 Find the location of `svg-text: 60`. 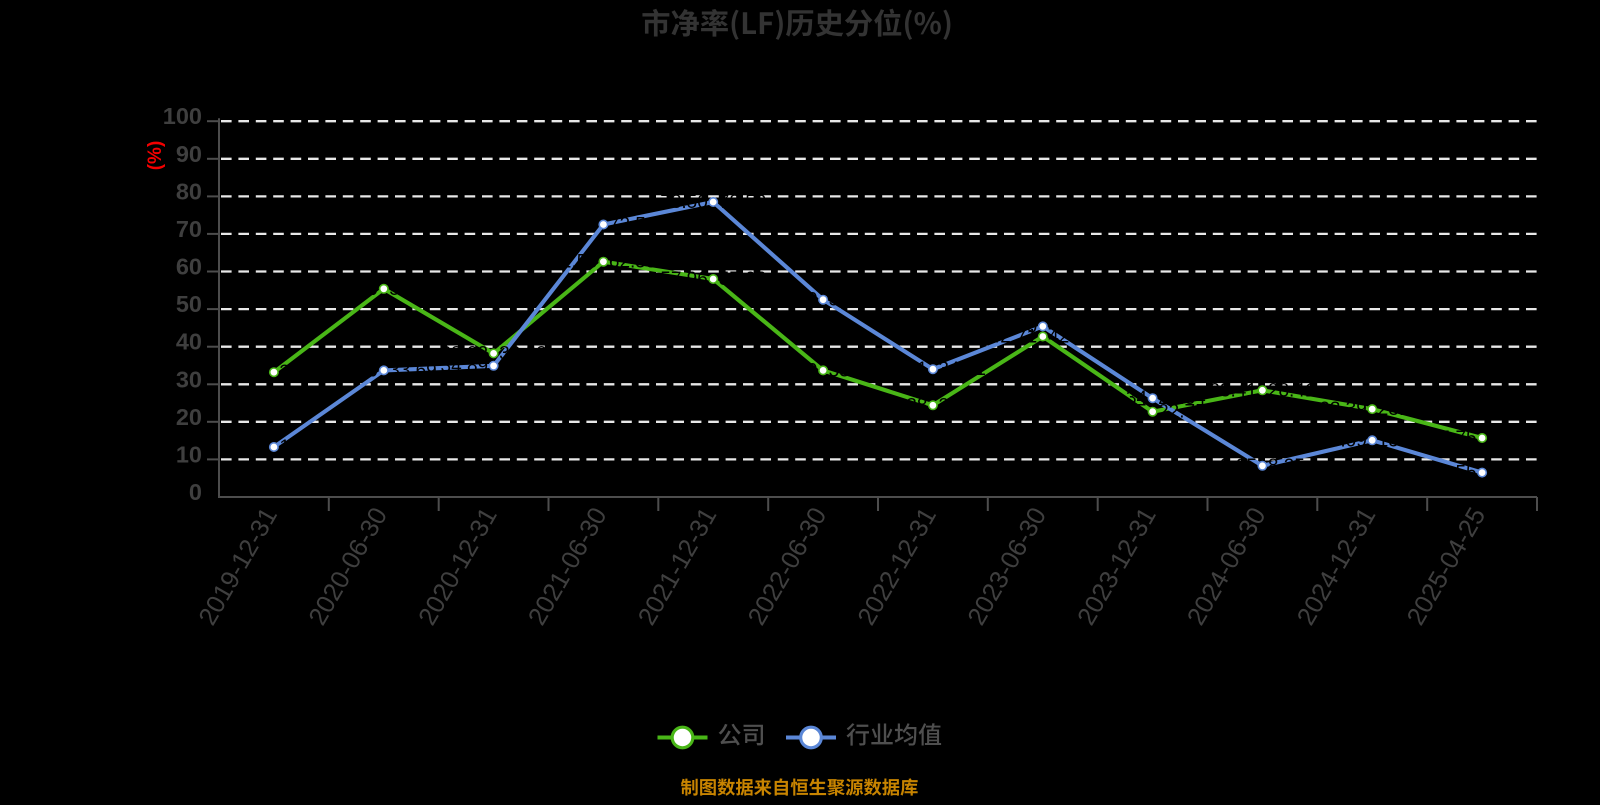

svg-text: 60 is located at coordinates (189, 267).